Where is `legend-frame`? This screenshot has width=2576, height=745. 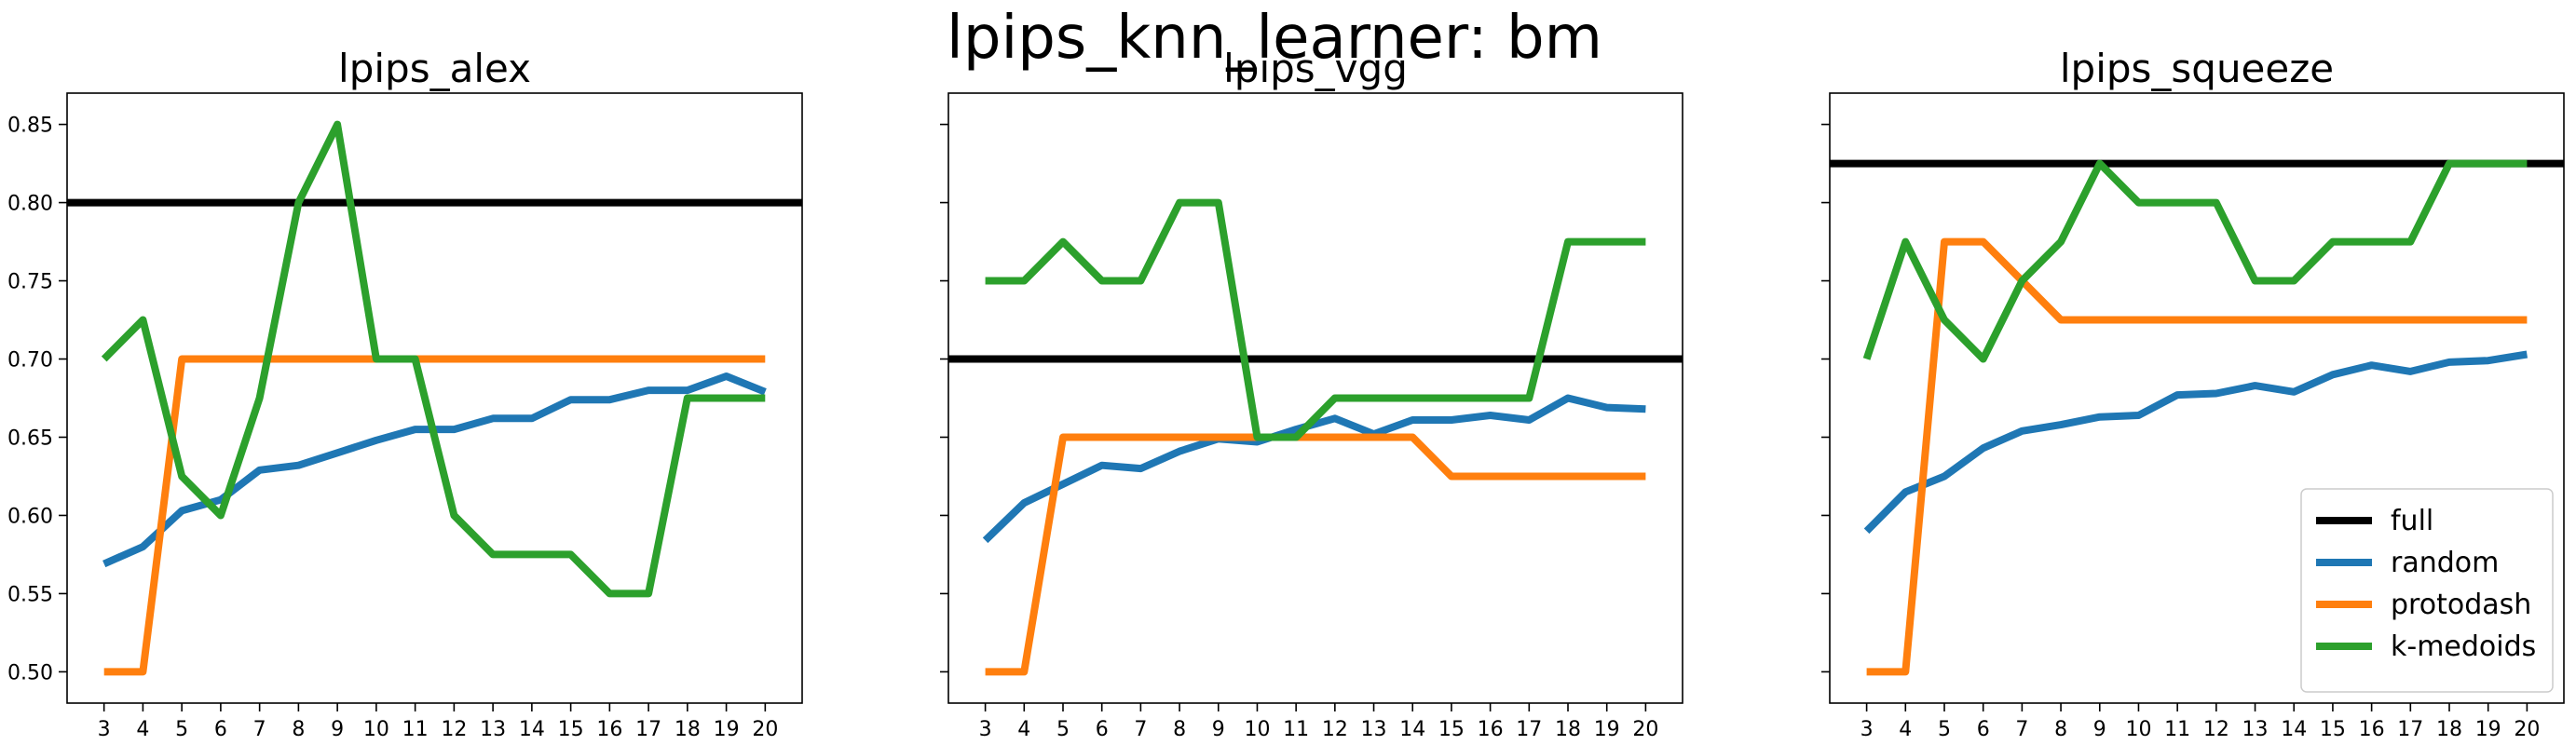 legend-frame is located at coordinates (2427, 590).